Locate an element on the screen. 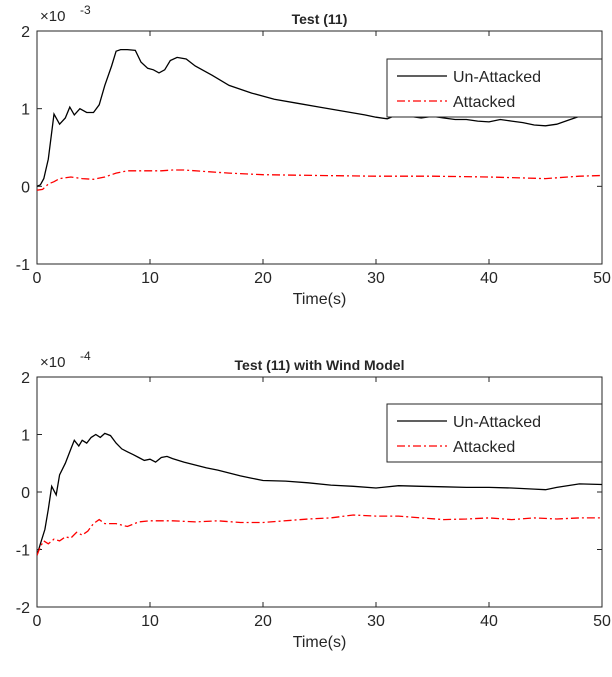 This screenshot has height=677, width=612. y-exponent-power: -4 is located at coordinates (85, 356).